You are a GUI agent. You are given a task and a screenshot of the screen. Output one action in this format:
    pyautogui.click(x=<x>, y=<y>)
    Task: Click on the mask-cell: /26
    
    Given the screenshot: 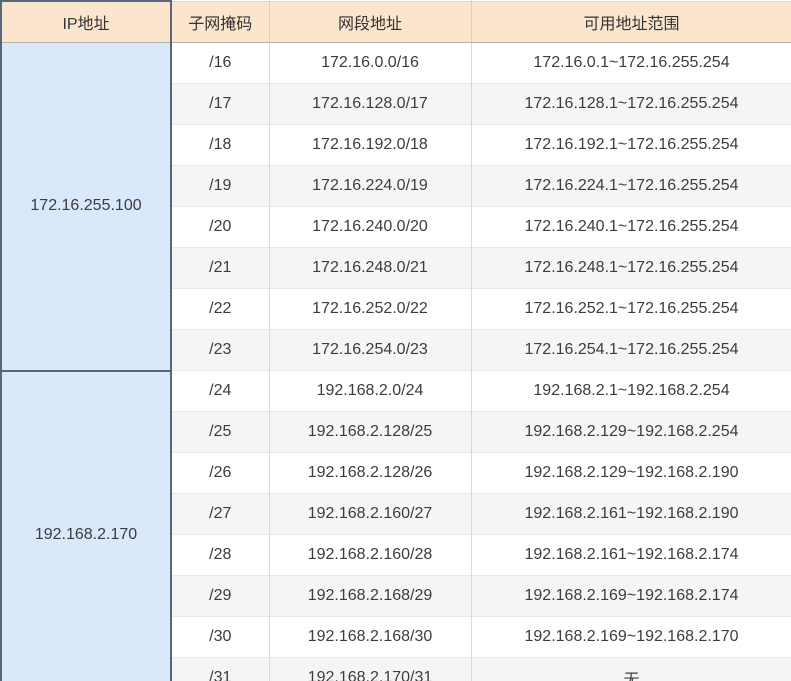 What is the action you would take?
    pyautogui.click(x=220, y=473)
    